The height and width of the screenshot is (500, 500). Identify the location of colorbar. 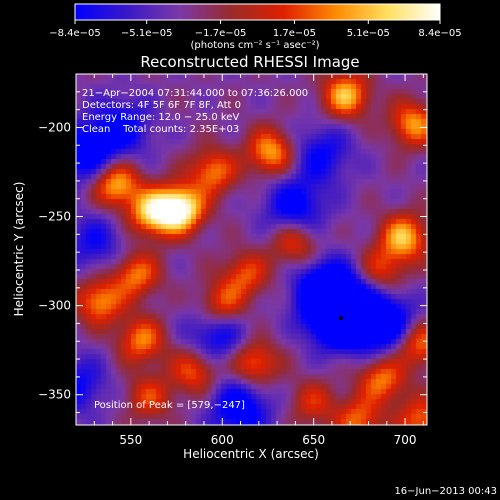
(257, 12).